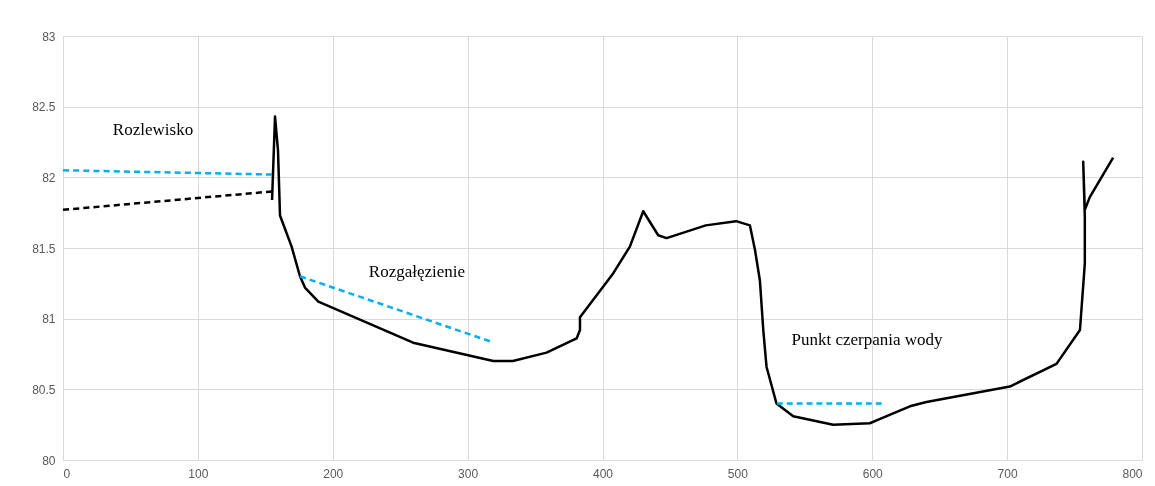 This screenshot has width=1155, height=486. I want to click on y-tick-label: 83, so click(49, 36).